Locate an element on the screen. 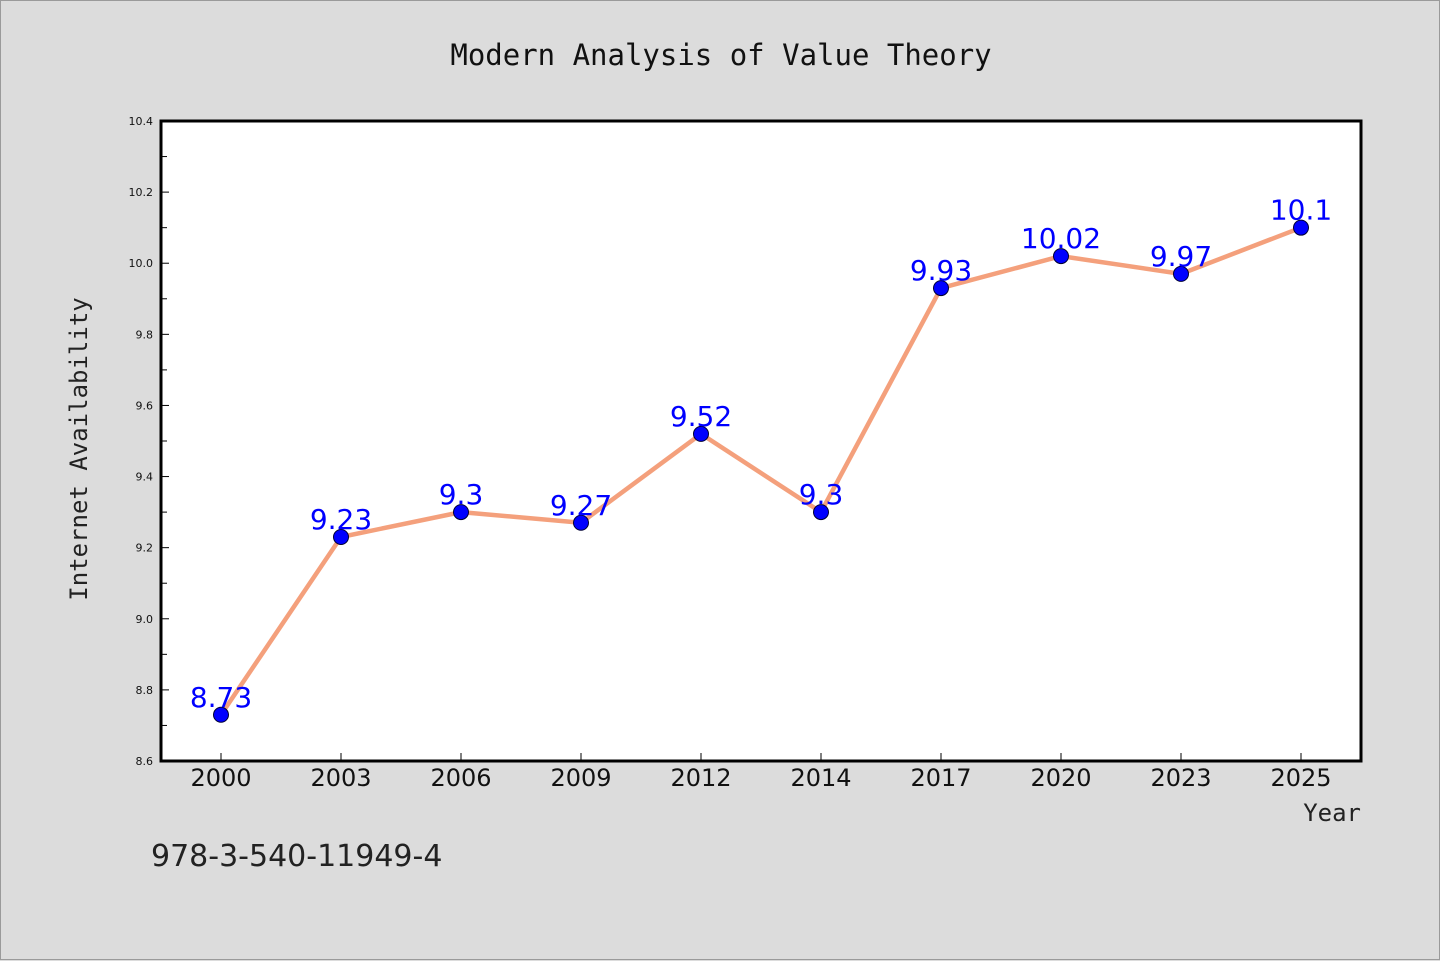  x-tick-label: 2006 is located at coordinates (460, 778).